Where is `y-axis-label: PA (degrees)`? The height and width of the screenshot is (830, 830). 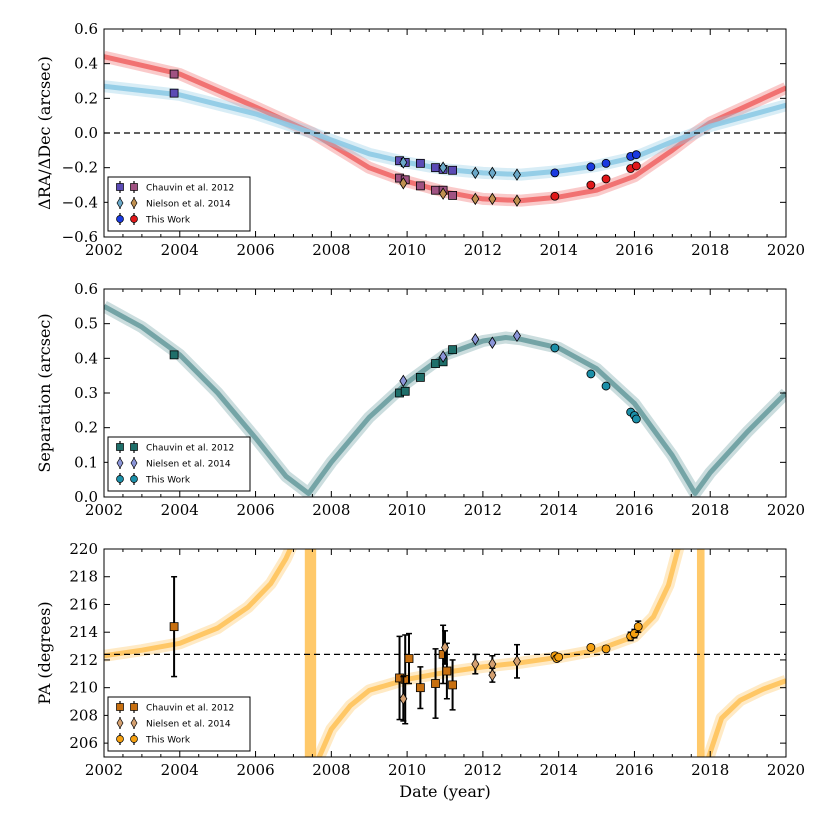
y-axis-label: PA (degrees) is located at coordinates (44, 652).